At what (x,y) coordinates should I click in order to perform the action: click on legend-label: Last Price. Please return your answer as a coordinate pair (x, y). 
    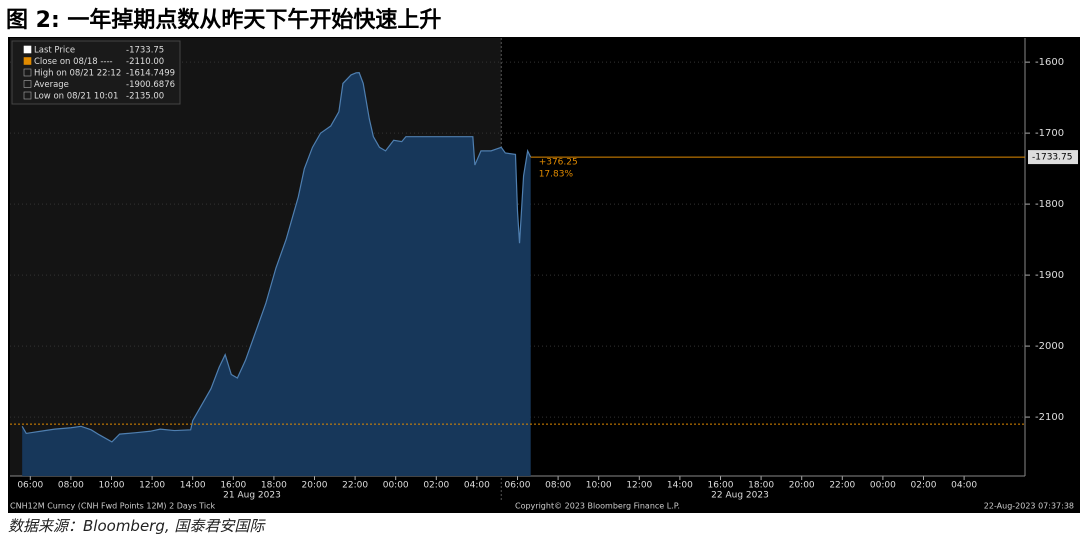
    Looking at the image, I should click on (54, 51).